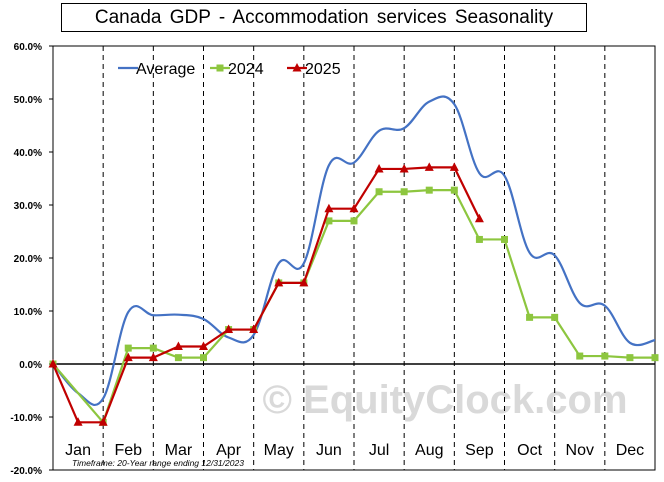 The height and width of the screenshot is (482, 664). Describe the element at coordinates (30, 365) in the screenshot. I see `y-tick-label: 0.0%` at that location.